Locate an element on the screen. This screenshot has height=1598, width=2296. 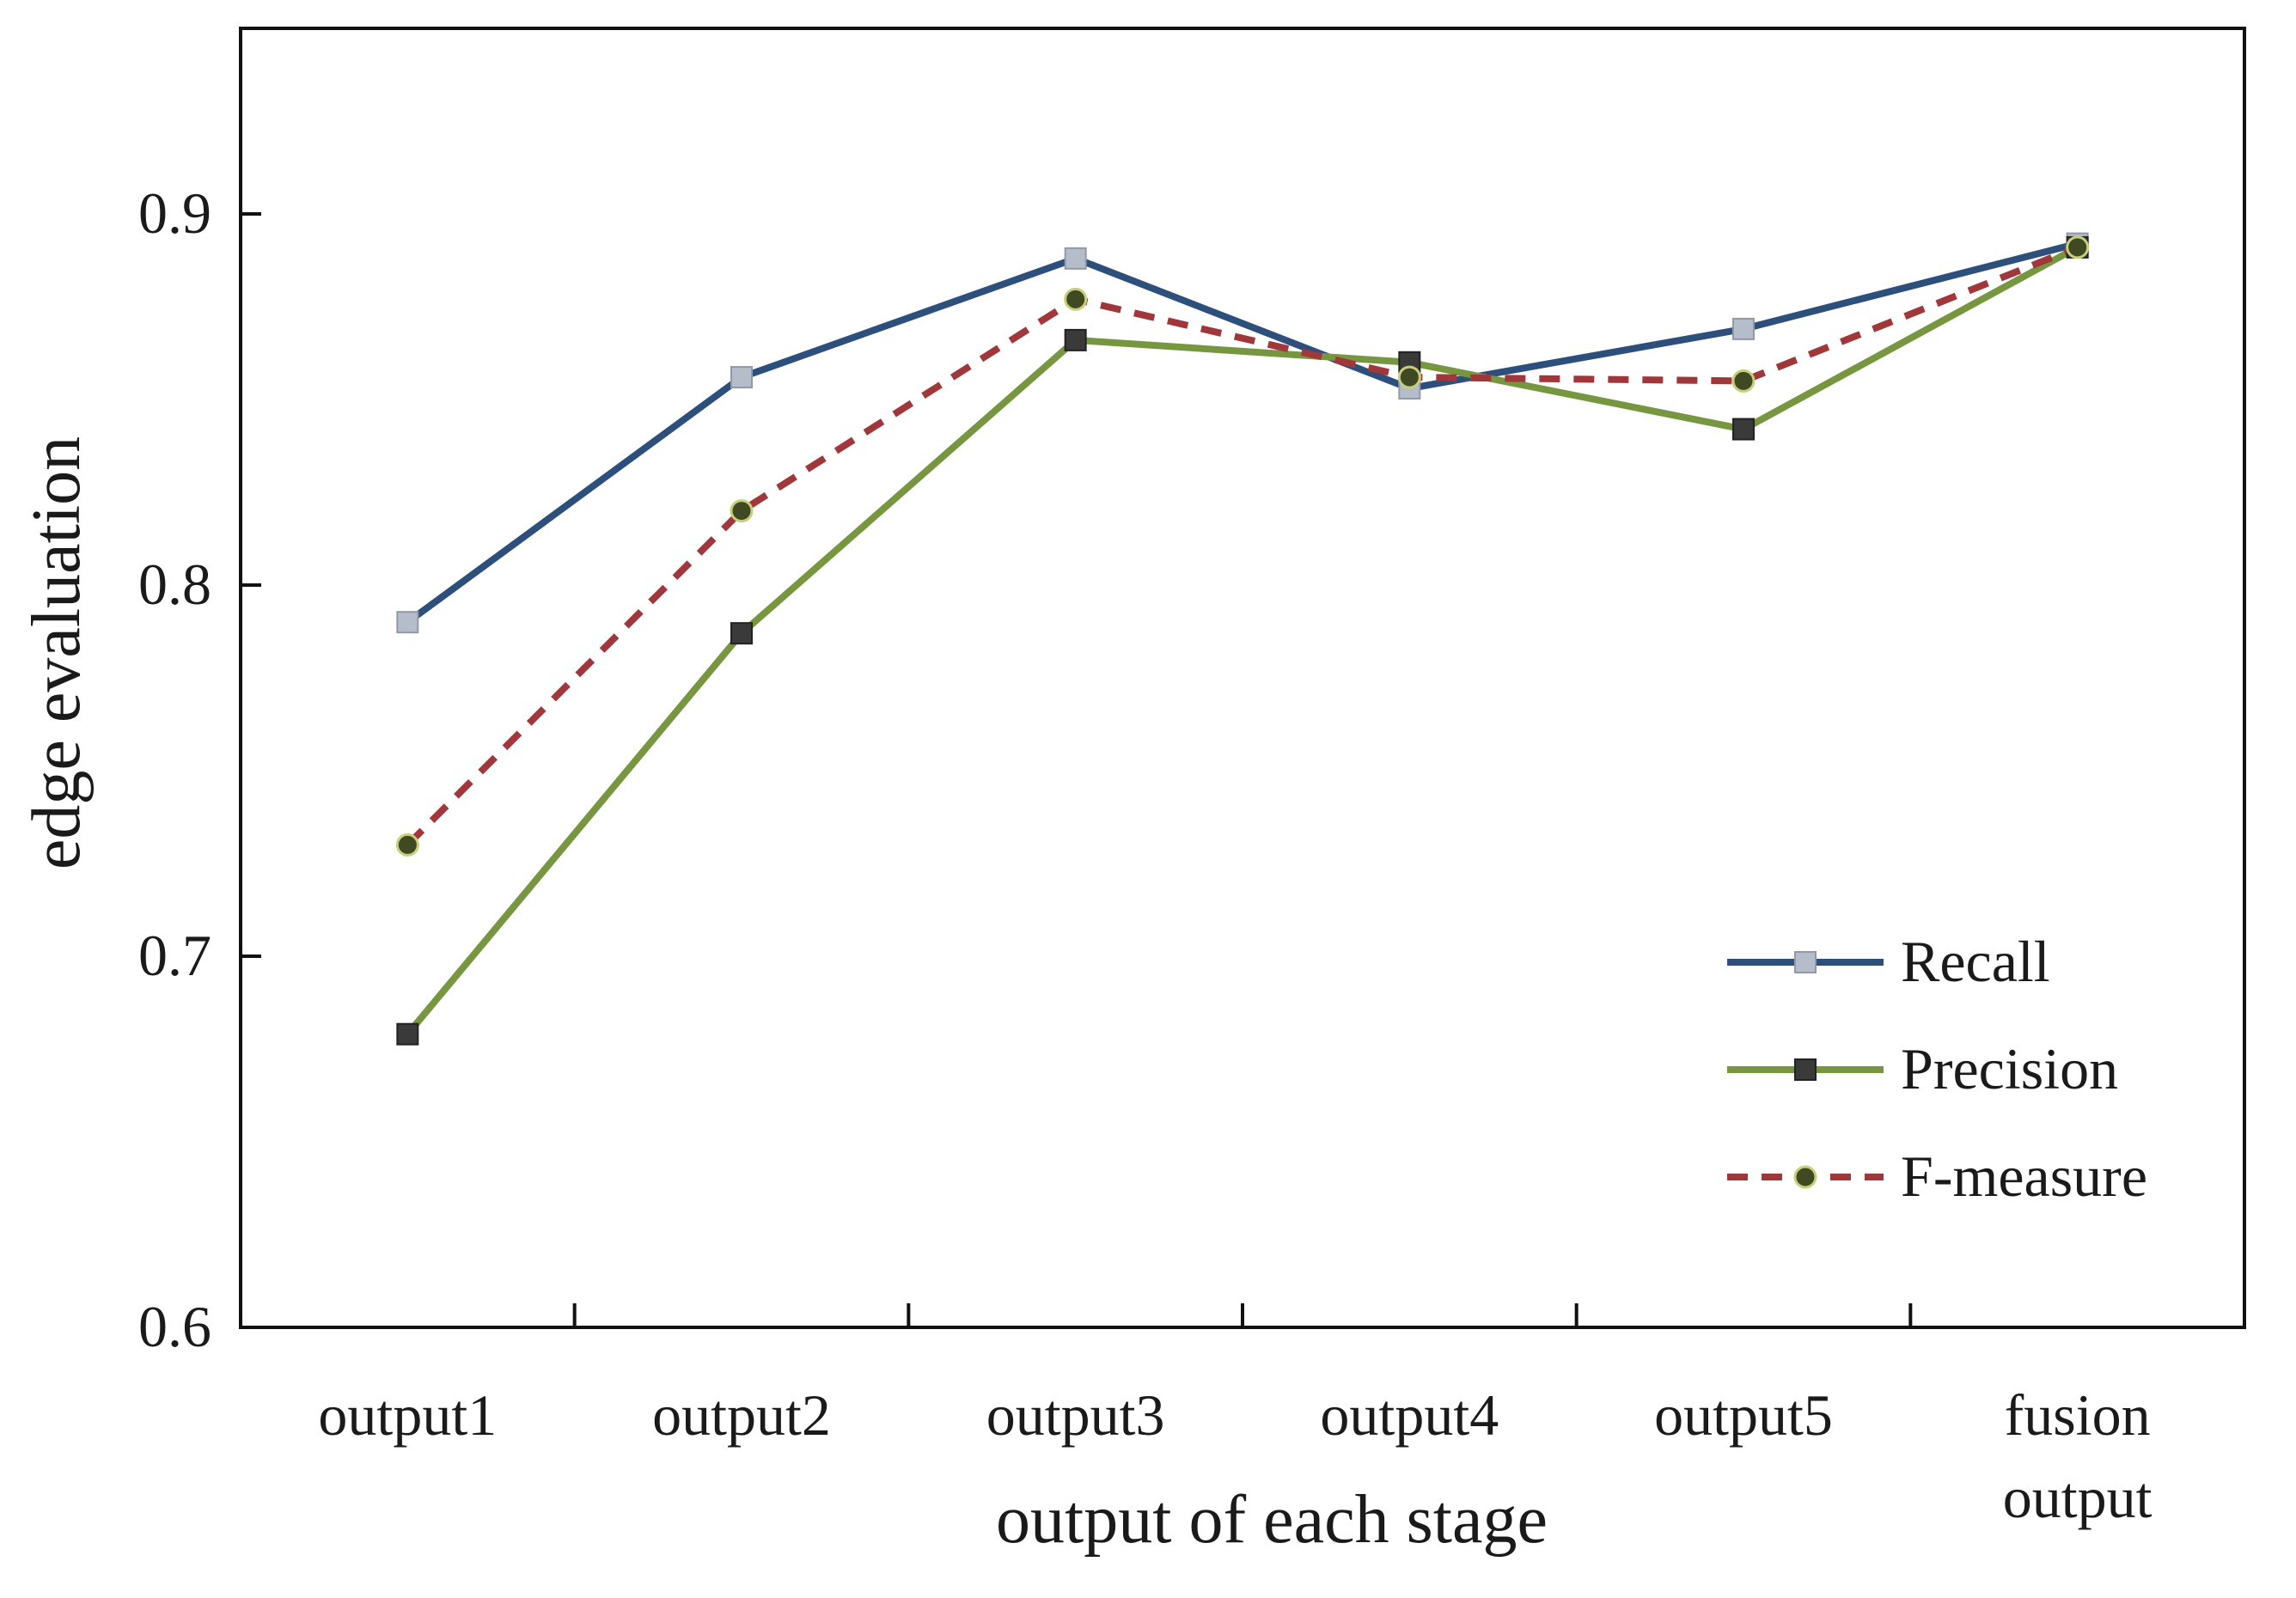
y-axis-title: edge evaluation is located at coordinates (57, 652).